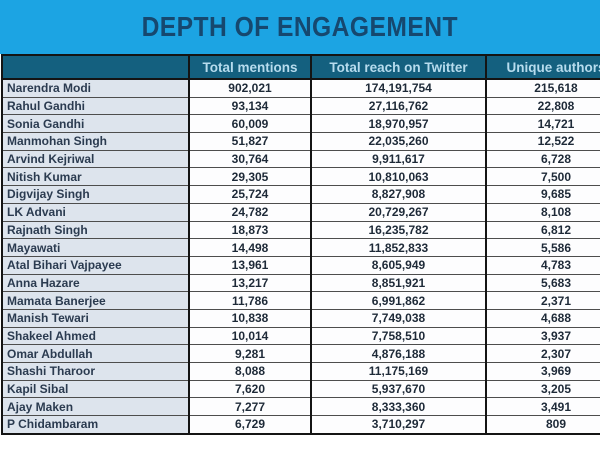 Image resolution: width=600 pixels, height=450 pixels. What do you see at coordinates (95, 176) in the screenshot?
I see `politician-name: Nitish Kumar` at bounding box center [95, 176].